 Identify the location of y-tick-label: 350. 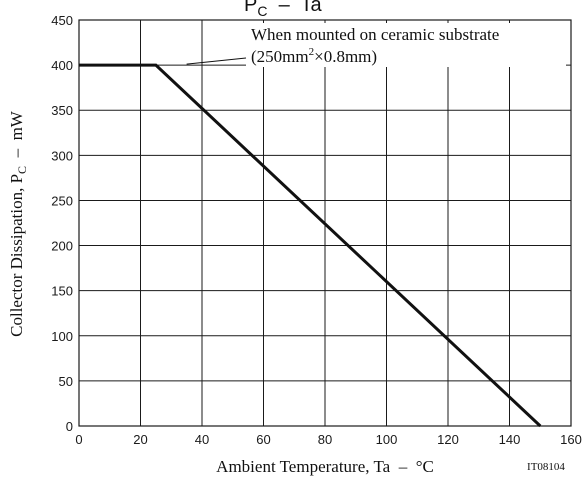
(62, 110).